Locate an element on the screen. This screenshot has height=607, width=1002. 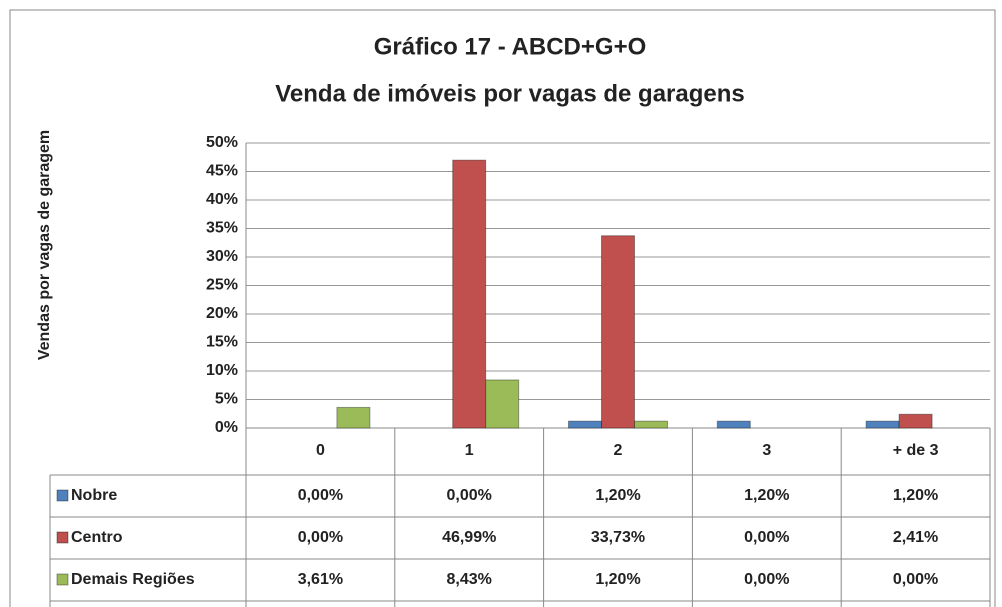
table-value: 46,99% is located at coordinates (469, 537).